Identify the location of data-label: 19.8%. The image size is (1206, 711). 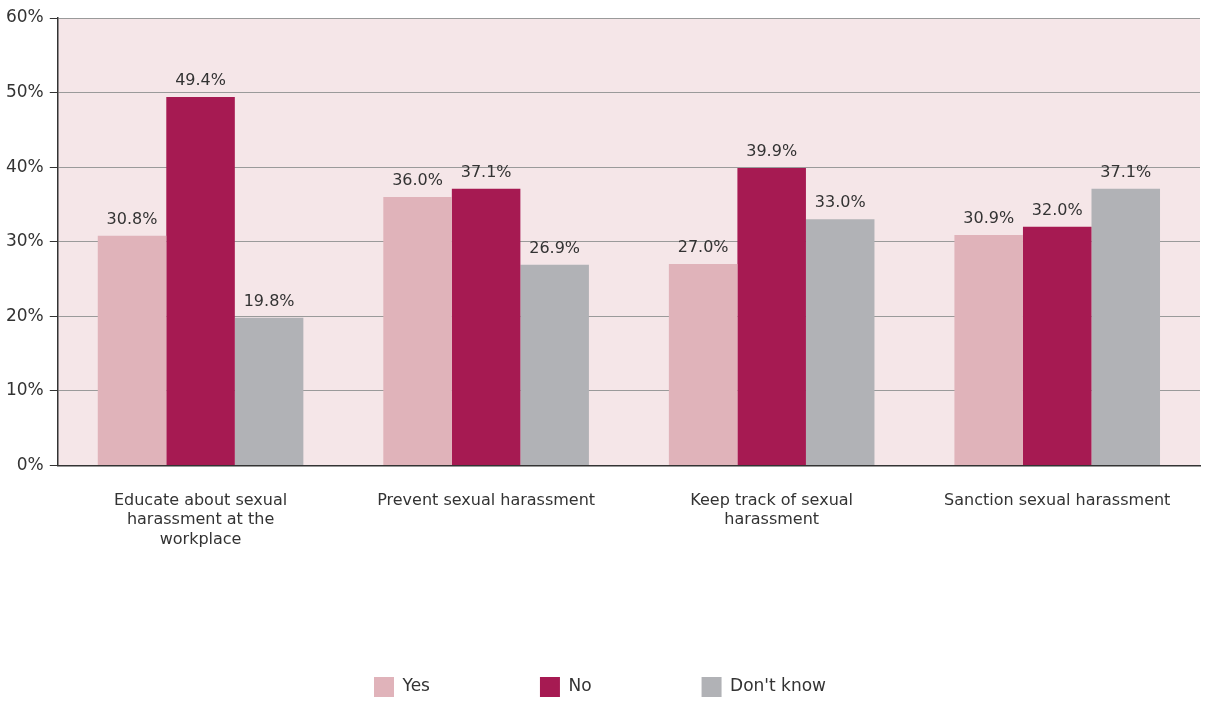
(269, 300).